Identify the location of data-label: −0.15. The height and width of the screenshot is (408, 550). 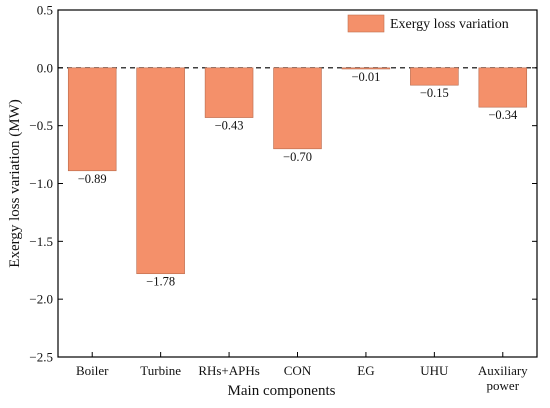
(434, 93).